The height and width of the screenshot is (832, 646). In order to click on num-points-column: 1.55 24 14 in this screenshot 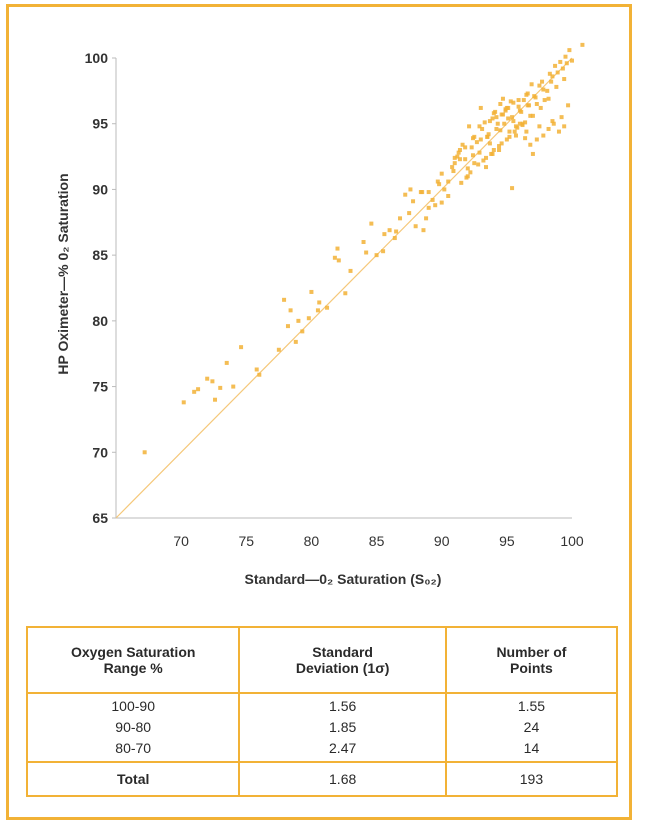, I will do `click(531, 727)`.